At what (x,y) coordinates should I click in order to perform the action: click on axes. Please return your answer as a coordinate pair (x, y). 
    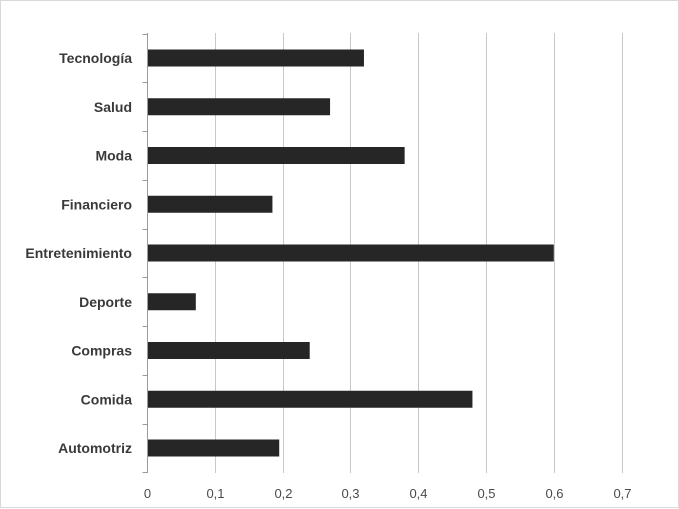
    Looking at the image, I should click on (145, 253).